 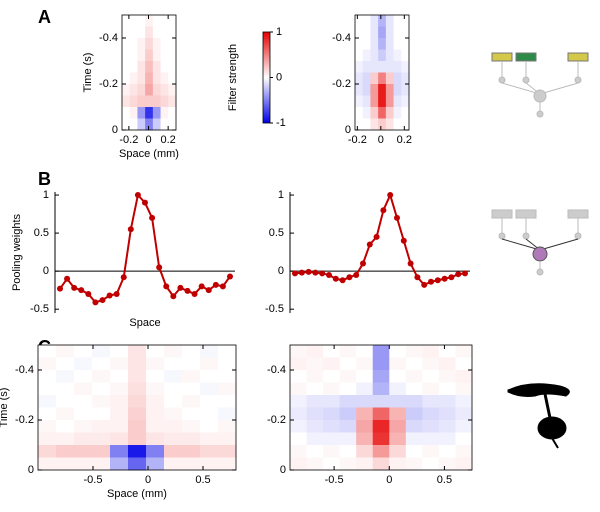 I want to click on colorbar, so click(x=266, y=77).